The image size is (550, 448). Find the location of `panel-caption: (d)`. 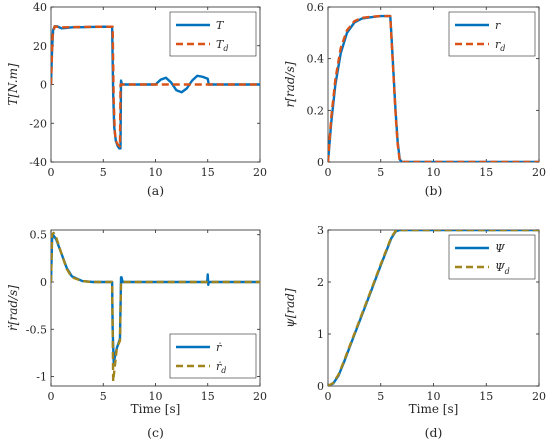

panel-caption: (d) is located at coordinates (434, 432).